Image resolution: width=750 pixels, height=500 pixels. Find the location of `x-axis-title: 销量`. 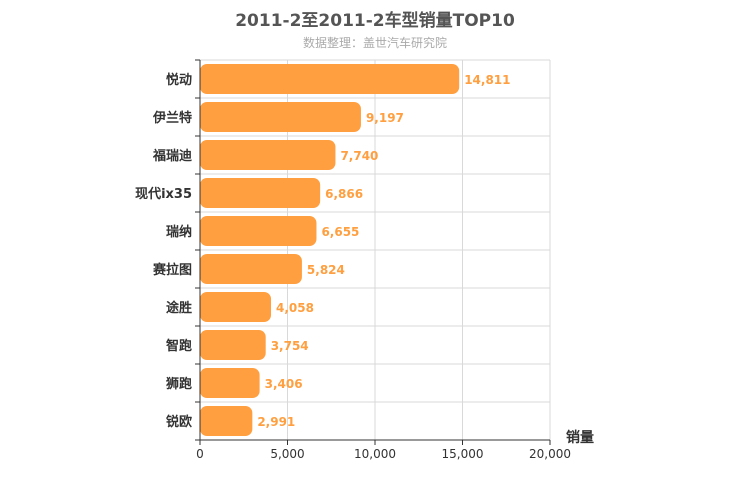

x-axis-title: 销量 is located at coordinates (580, 437).